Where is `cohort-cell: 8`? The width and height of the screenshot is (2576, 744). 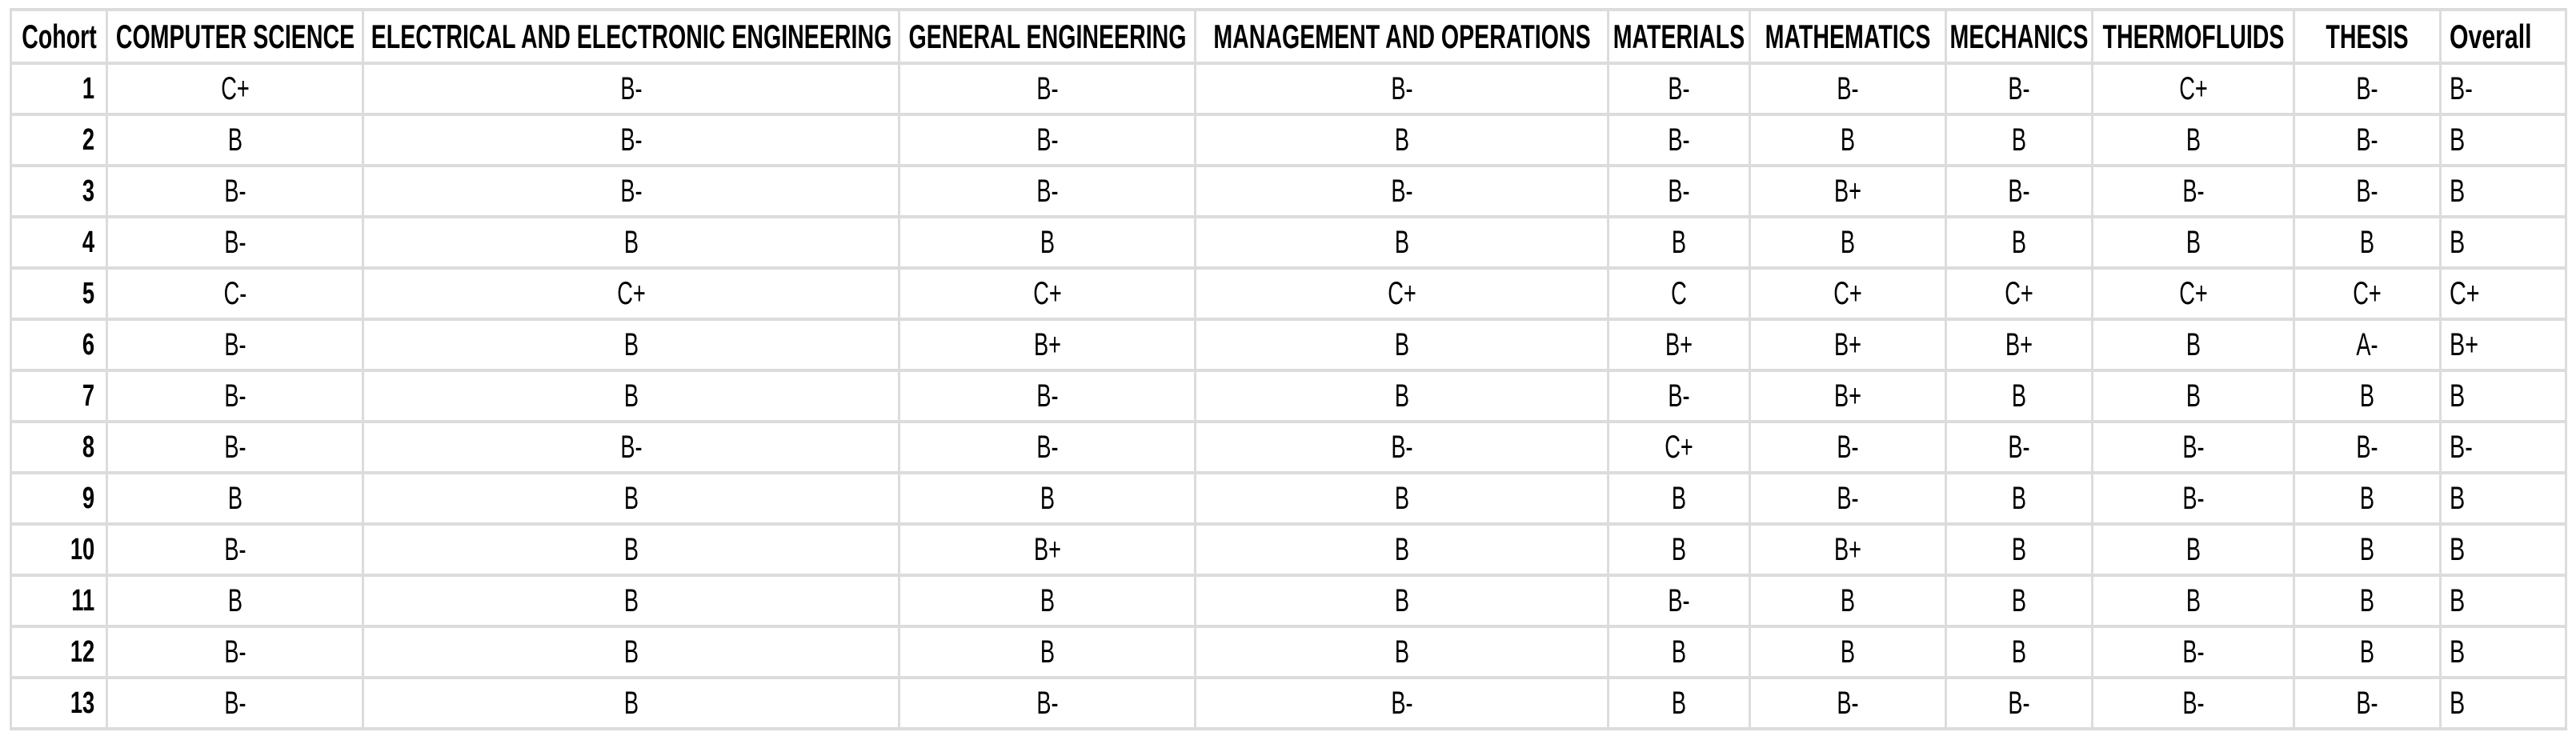
cohort-cell: 8 is located at coordinates (59, 447).